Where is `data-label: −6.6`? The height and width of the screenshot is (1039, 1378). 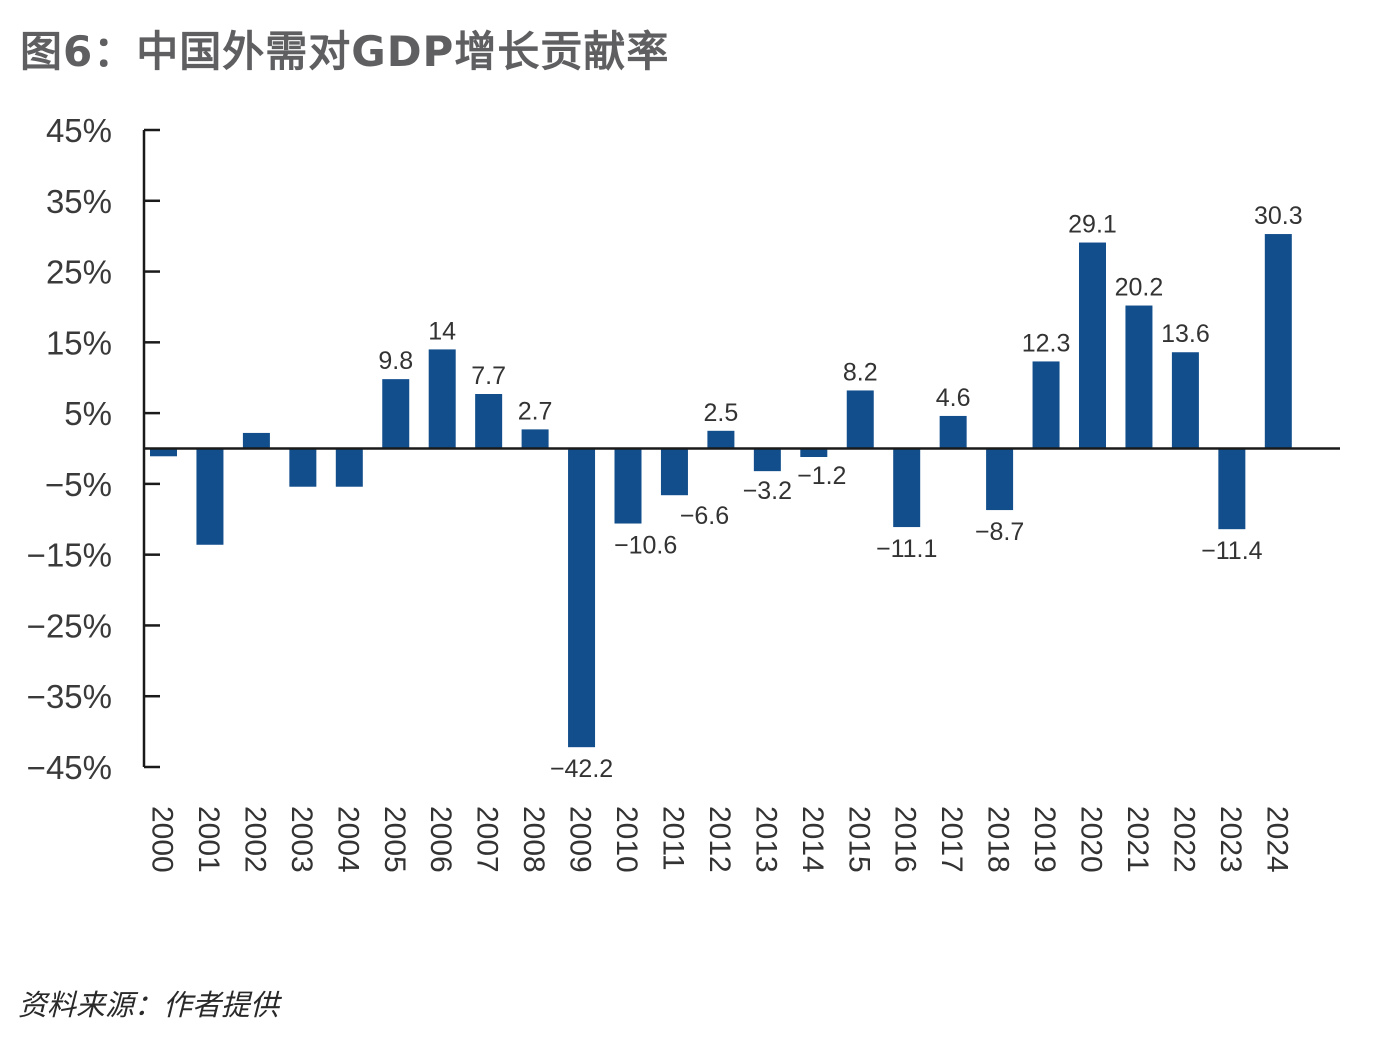
data-label: −6.6 is located at coordinates (704, 516).